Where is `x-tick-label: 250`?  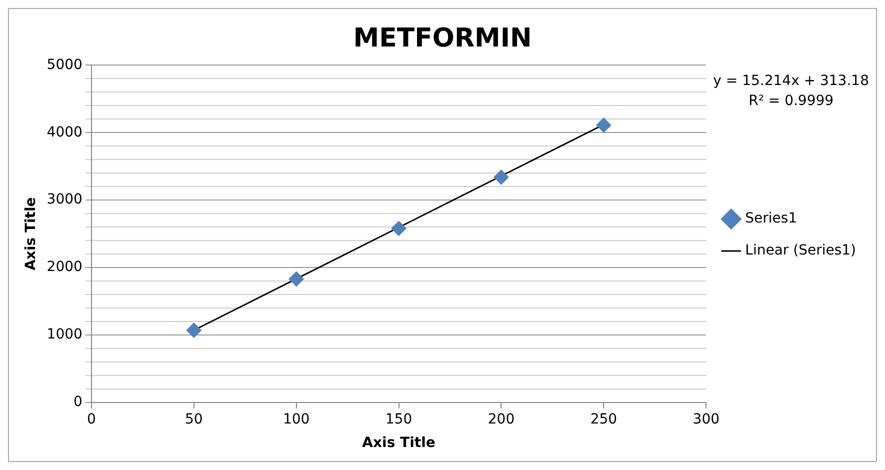 x-tick-label: 250 is located at coordinates (604, 419).